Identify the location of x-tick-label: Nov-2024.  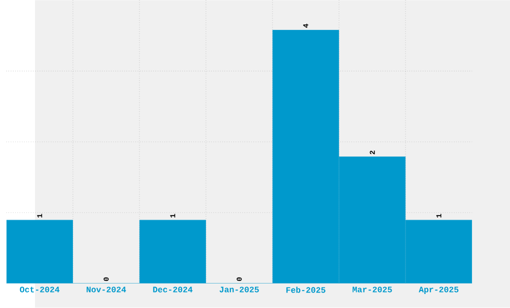
(106, 289).